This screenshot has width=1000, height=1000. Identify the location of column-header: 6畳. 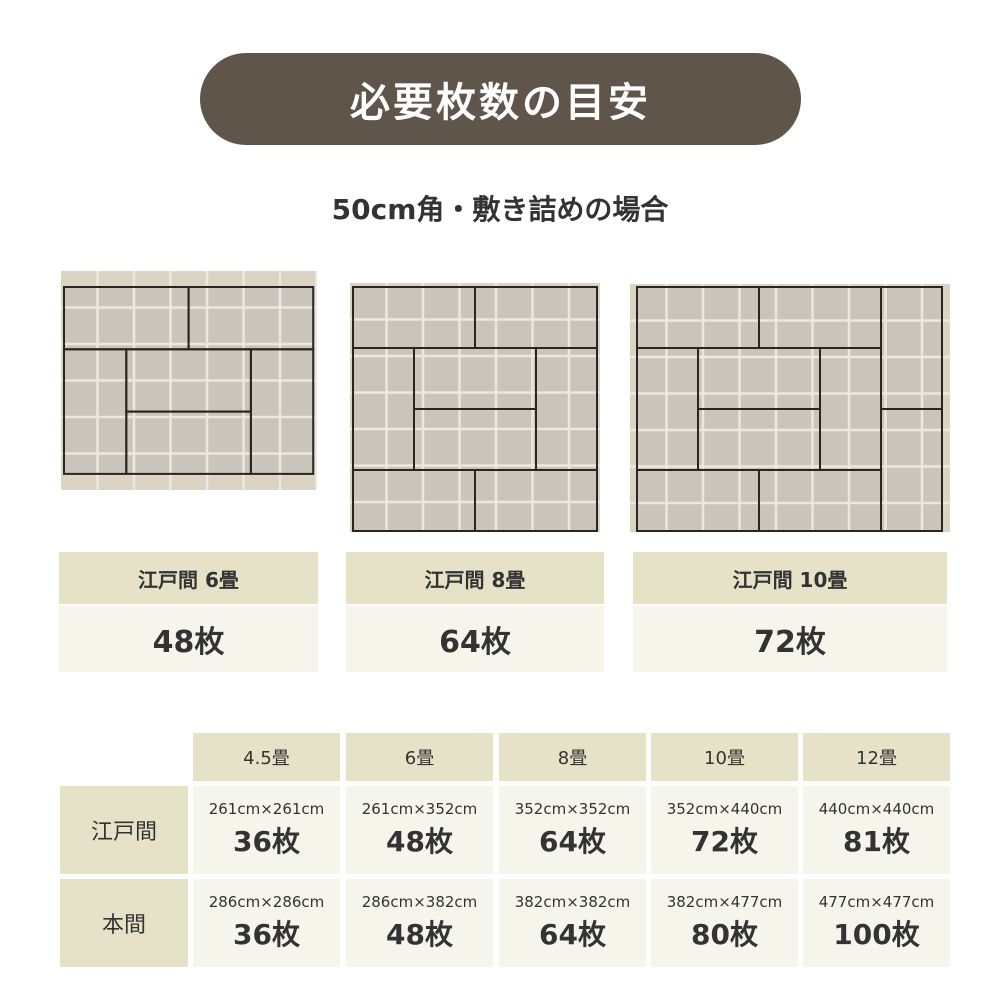
(419, 757).